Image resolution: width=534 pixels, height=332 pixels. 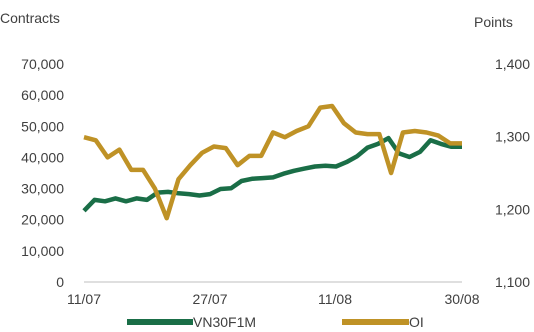 I want to click on x-tick-label: 30/08, so click(x=461, y=299).